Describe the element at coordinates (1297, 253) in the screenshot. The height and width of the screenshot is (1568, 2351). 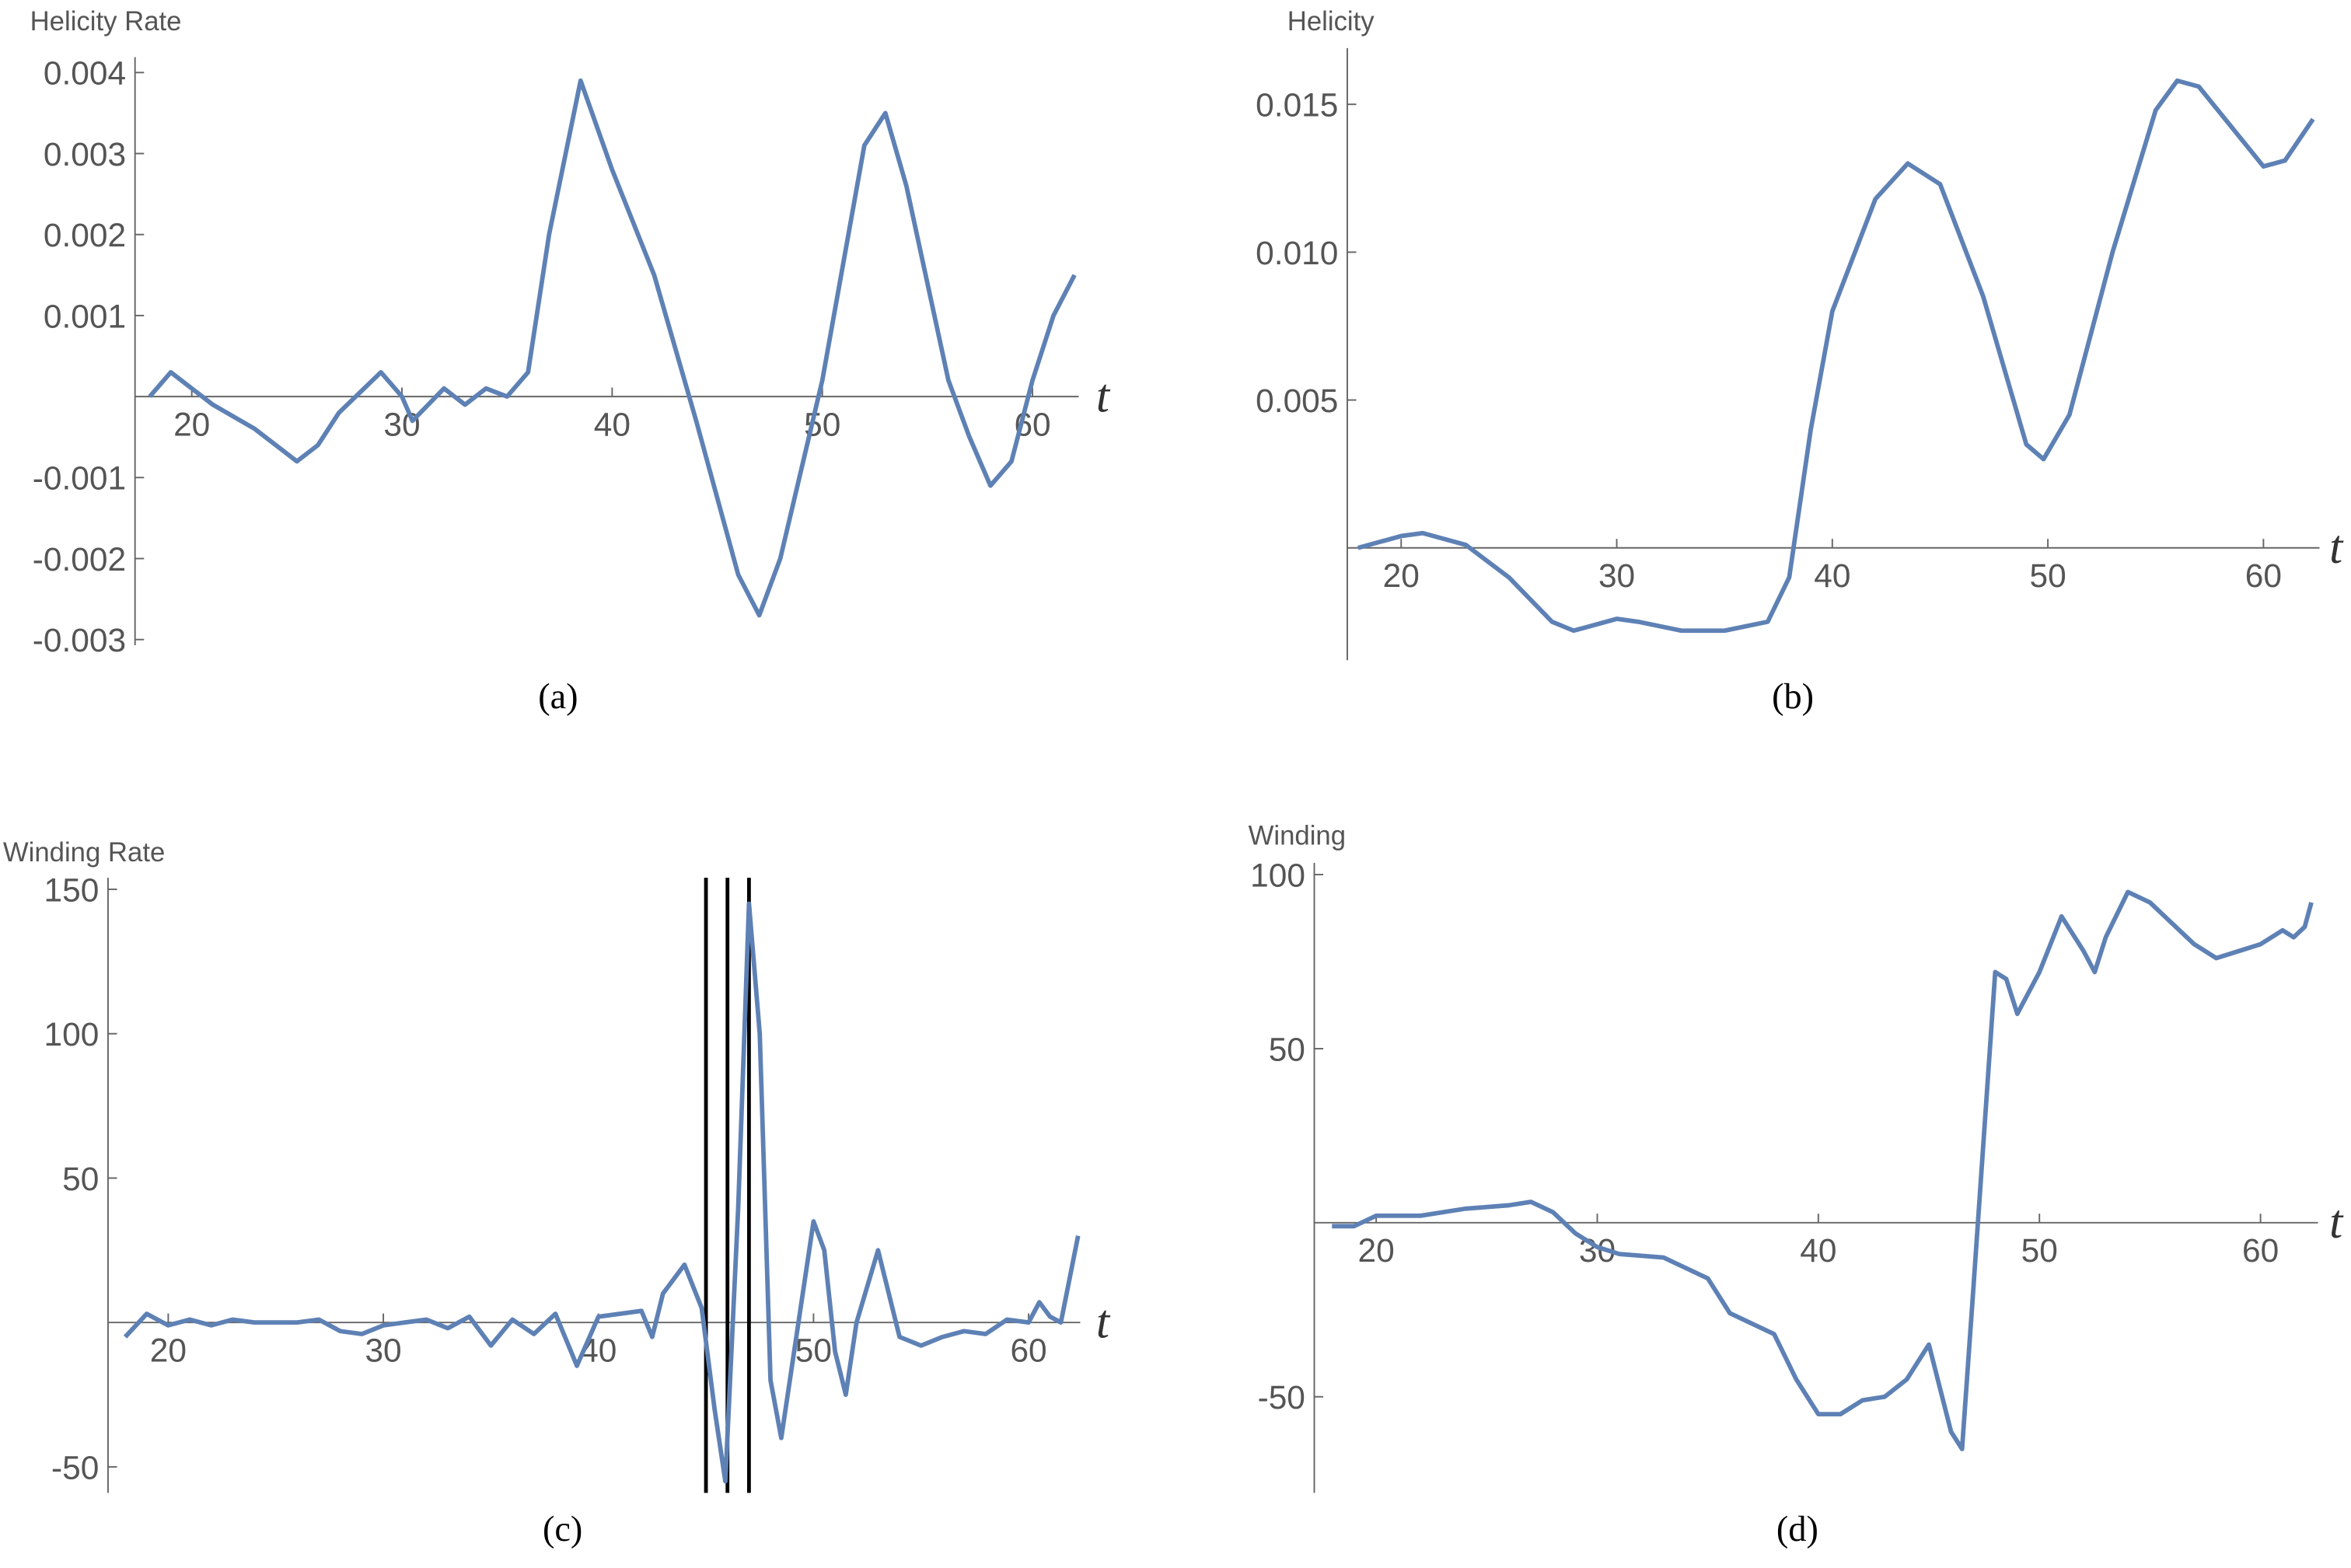
I see `y-tick-label: 0.010` at that location.